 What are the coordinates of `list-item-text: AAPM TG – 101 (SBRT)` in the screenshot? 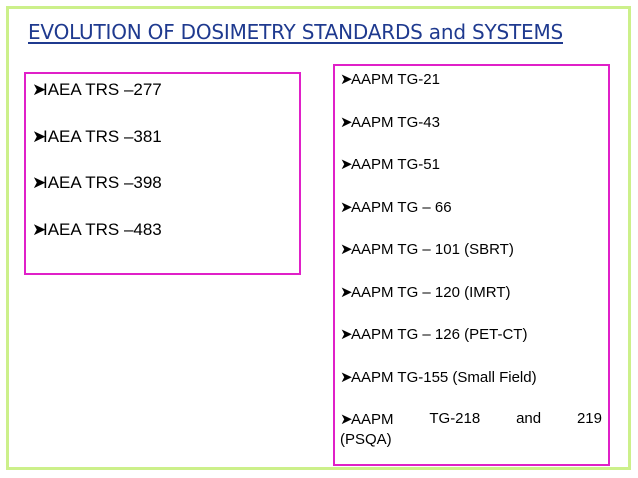 It's located at (432, 249).